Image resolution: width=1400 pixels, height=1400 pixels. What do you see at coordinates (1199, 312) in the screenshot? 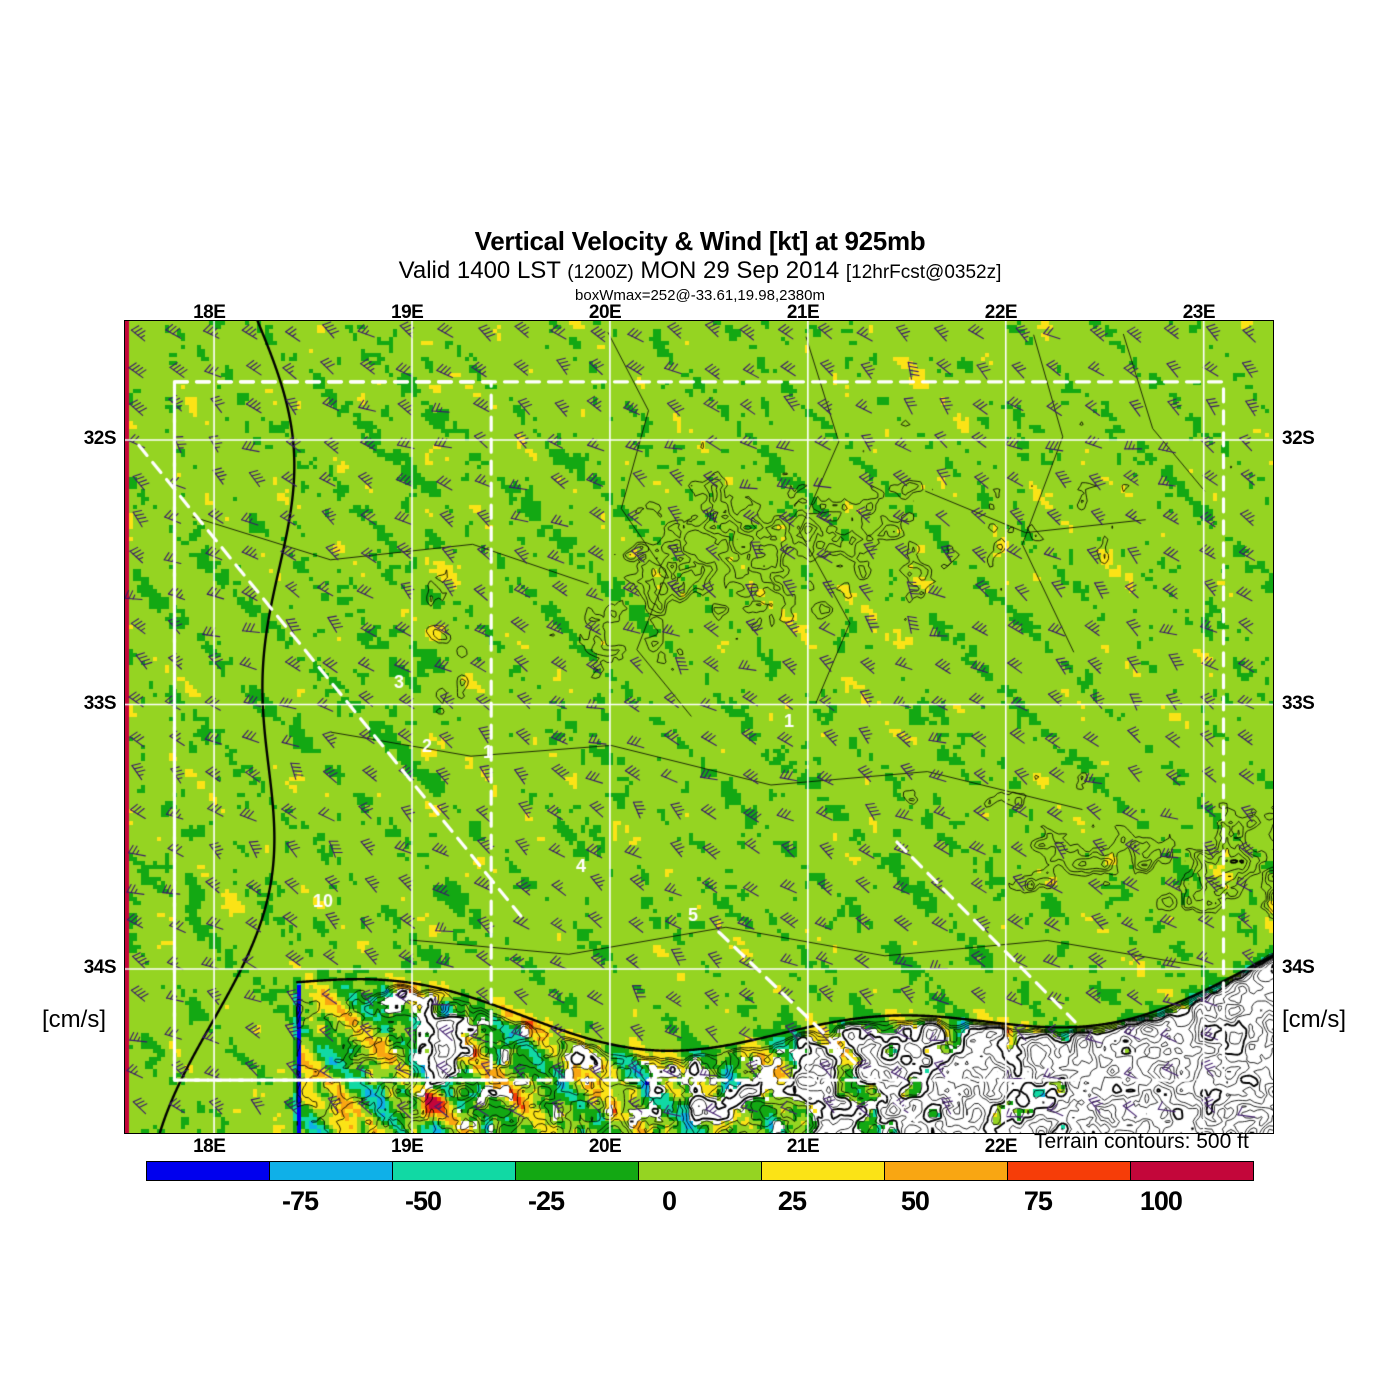
I see `lon-label-top-23E: 23E` at bounding box center [1199, 312].